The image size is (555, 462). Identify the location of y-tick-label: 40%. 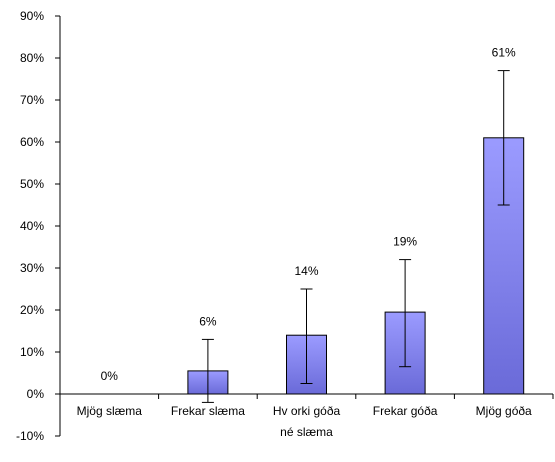
(32, 226).